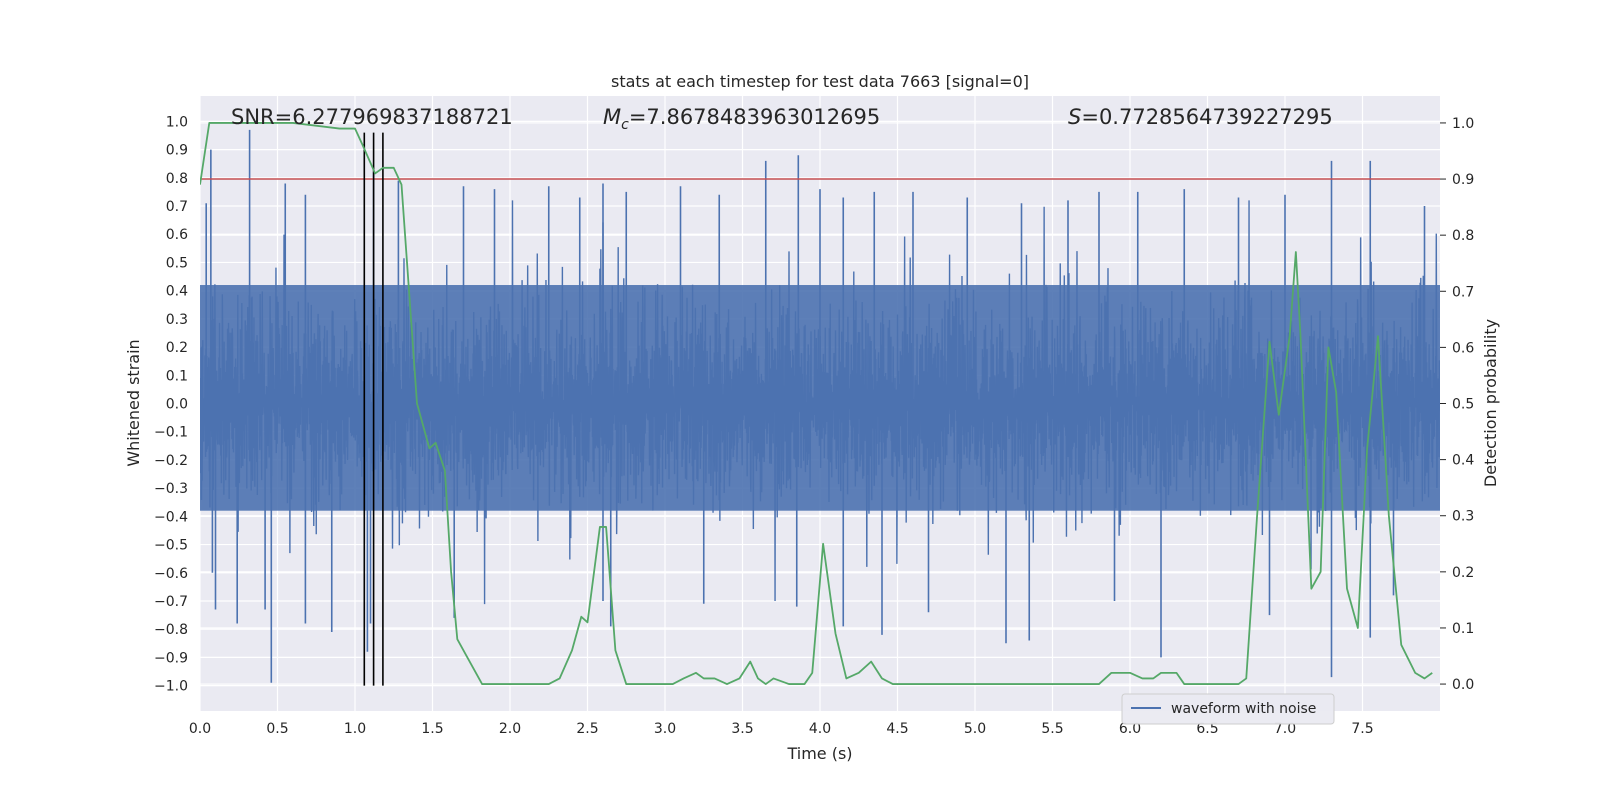  Describe the element at coordinates (1463, 517) in the screenshot. I see `y2-tick-label: 0.3` at that location.